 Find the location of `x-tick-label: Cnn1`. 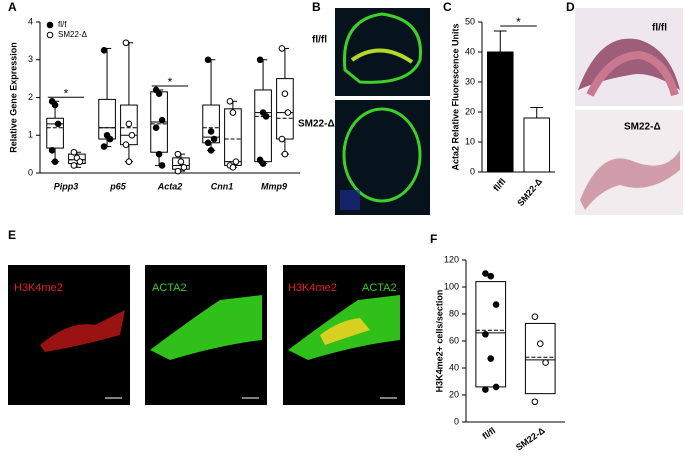

x-tick-label: Cnn1 is located at coordinates (222, 186).